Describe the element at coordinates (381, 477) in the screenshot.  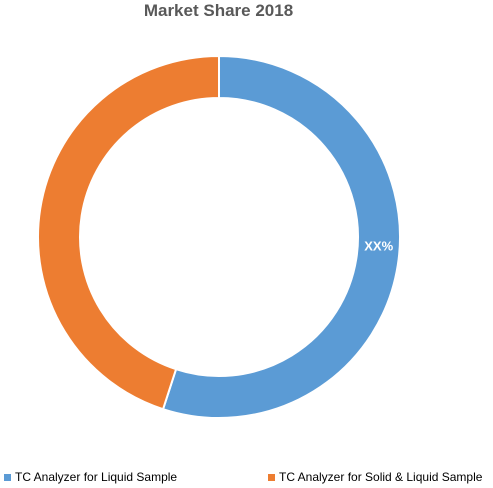
I see `legend-label-solid-liquid-sample: TC Analyzer for Solid & Liquid Sample` at that location.